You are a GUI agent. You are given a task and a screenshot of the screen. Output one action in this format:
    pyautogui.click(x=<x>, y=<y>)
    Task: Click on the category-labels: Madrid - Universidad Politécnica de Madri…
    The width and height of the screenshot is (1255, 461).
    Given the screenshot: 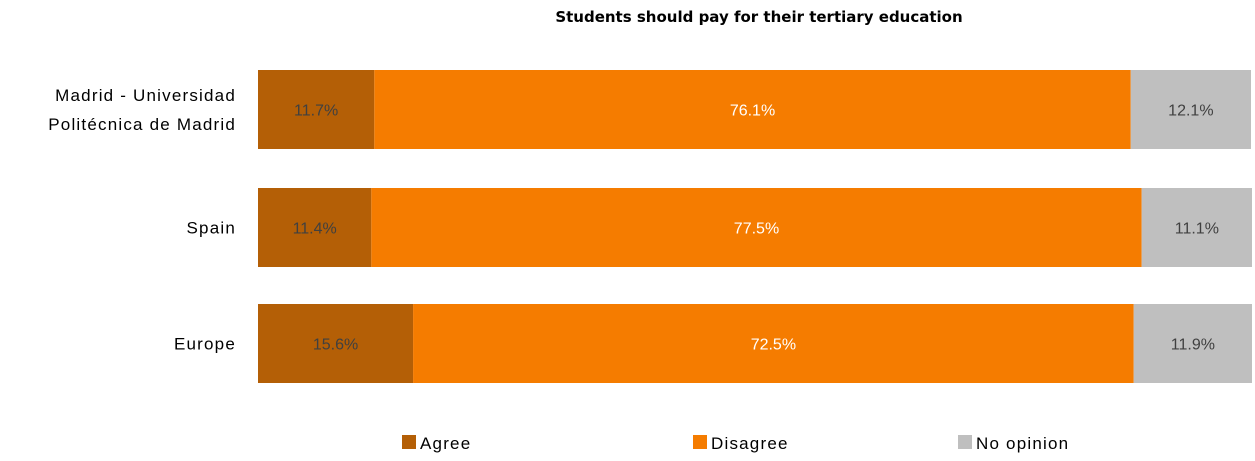 What is the action you would take?
    pyautogui.click(x=142, y=220)
    